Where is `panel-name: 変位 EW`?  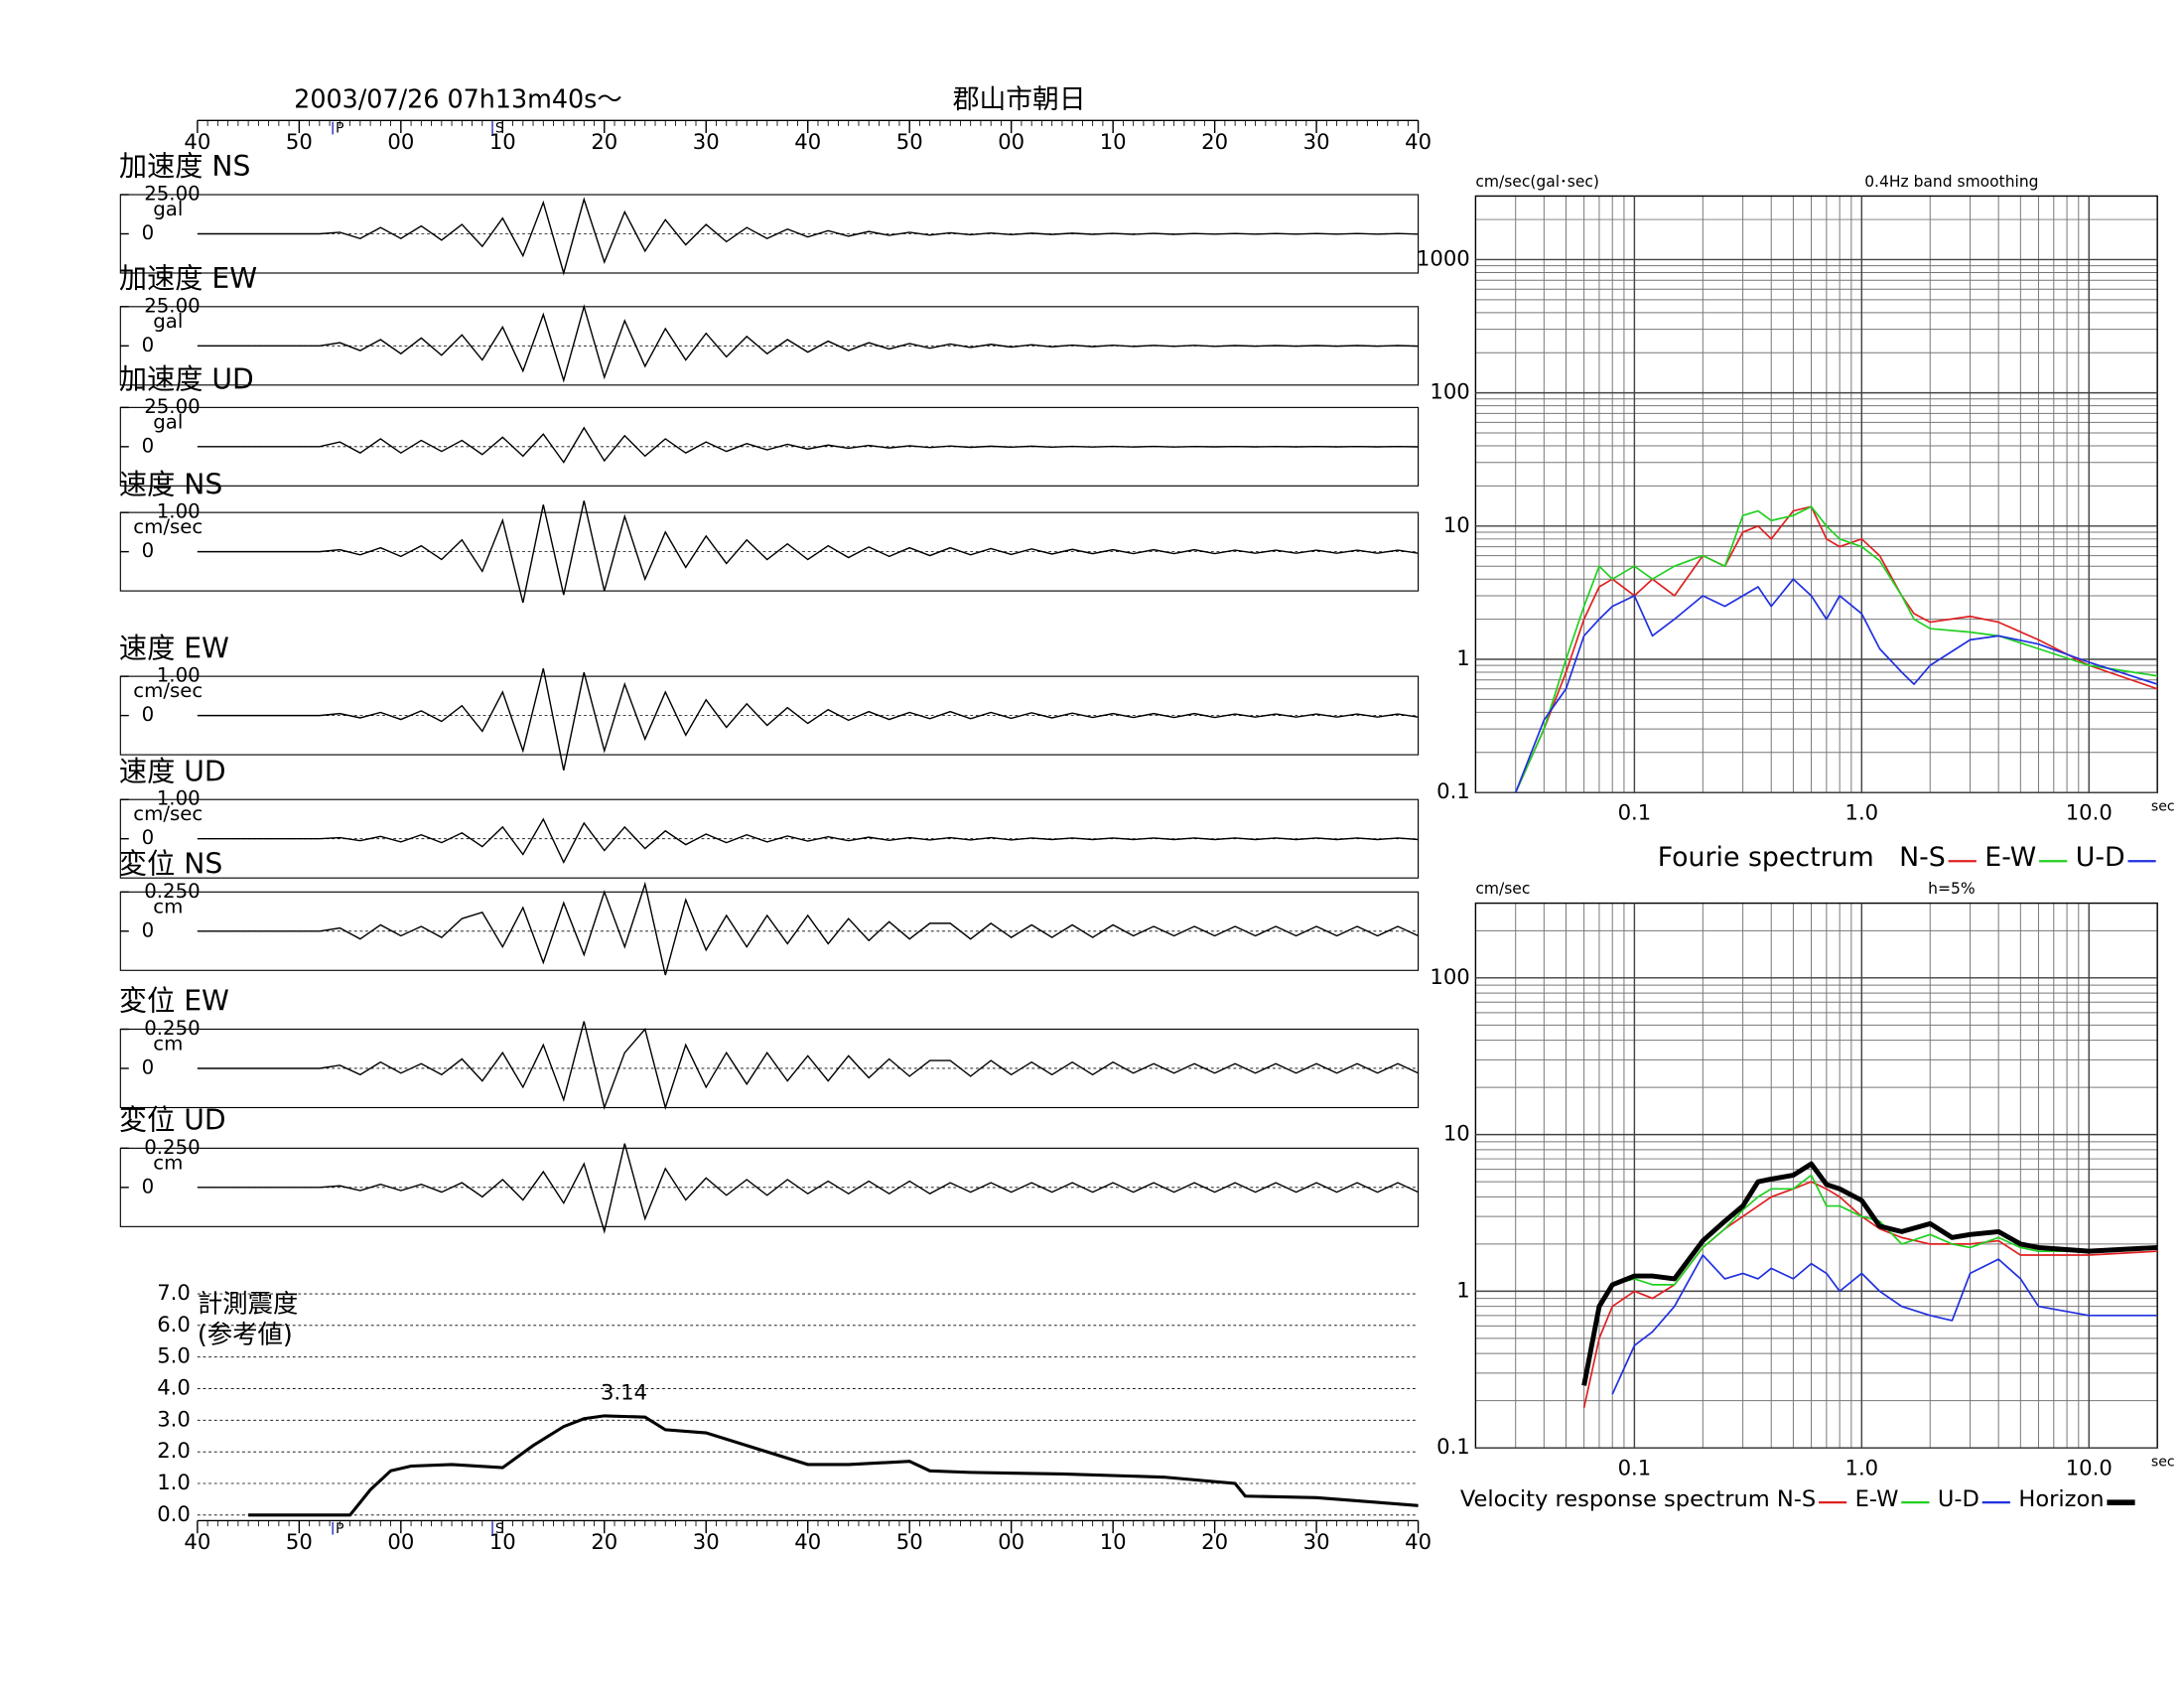 panel-name: 変位 EW is located at coordinates (174, 1001).